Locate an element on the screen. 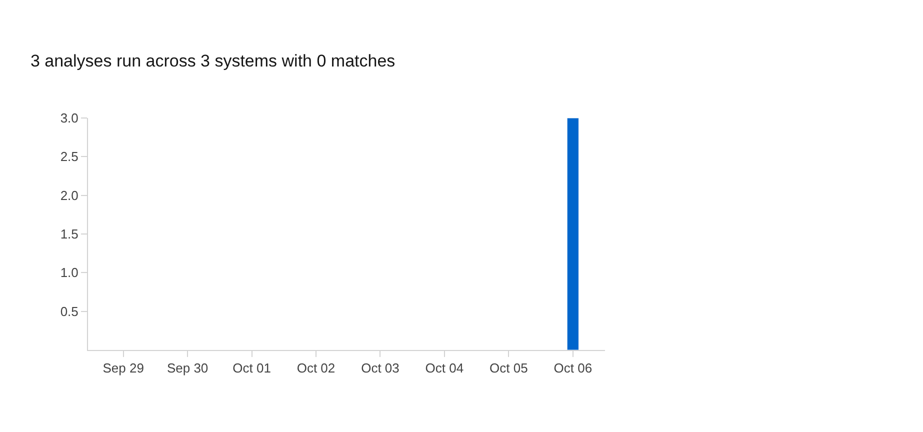 The width and height of the screenshot is (923, 432). y-tick-label: 2.5 is located at coordinates (69, 156).